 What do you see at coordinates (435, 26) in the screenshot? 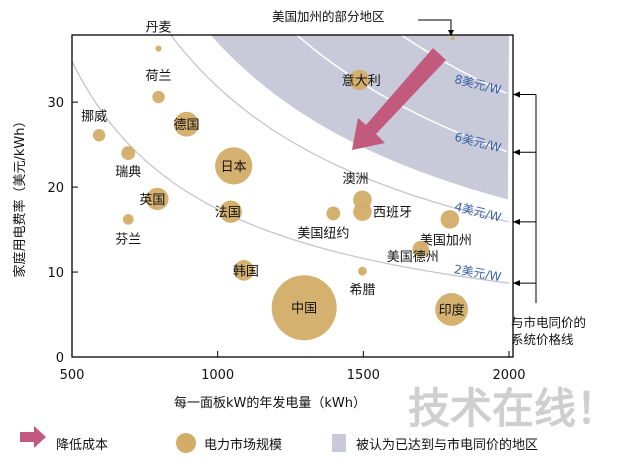
I see `ca-leader-line` at bounding box center [435, 26].